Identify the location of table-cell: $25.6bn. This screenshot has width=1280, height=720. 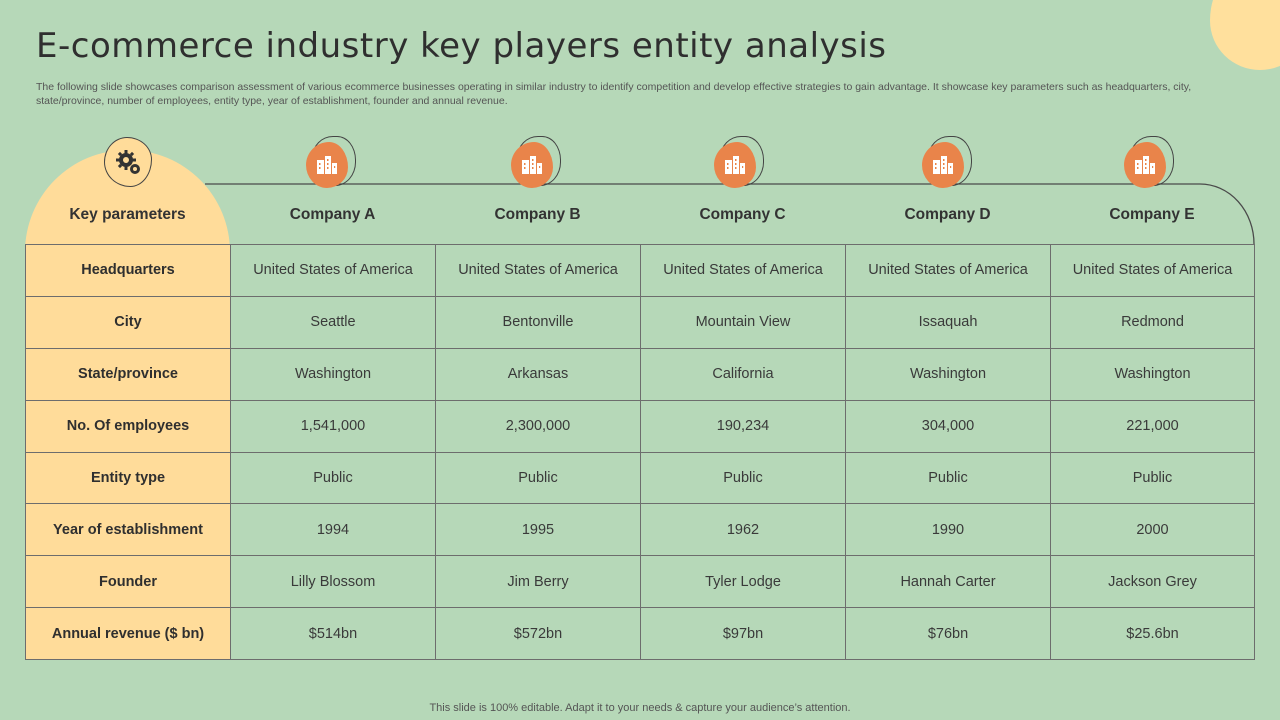
(1152, 633).